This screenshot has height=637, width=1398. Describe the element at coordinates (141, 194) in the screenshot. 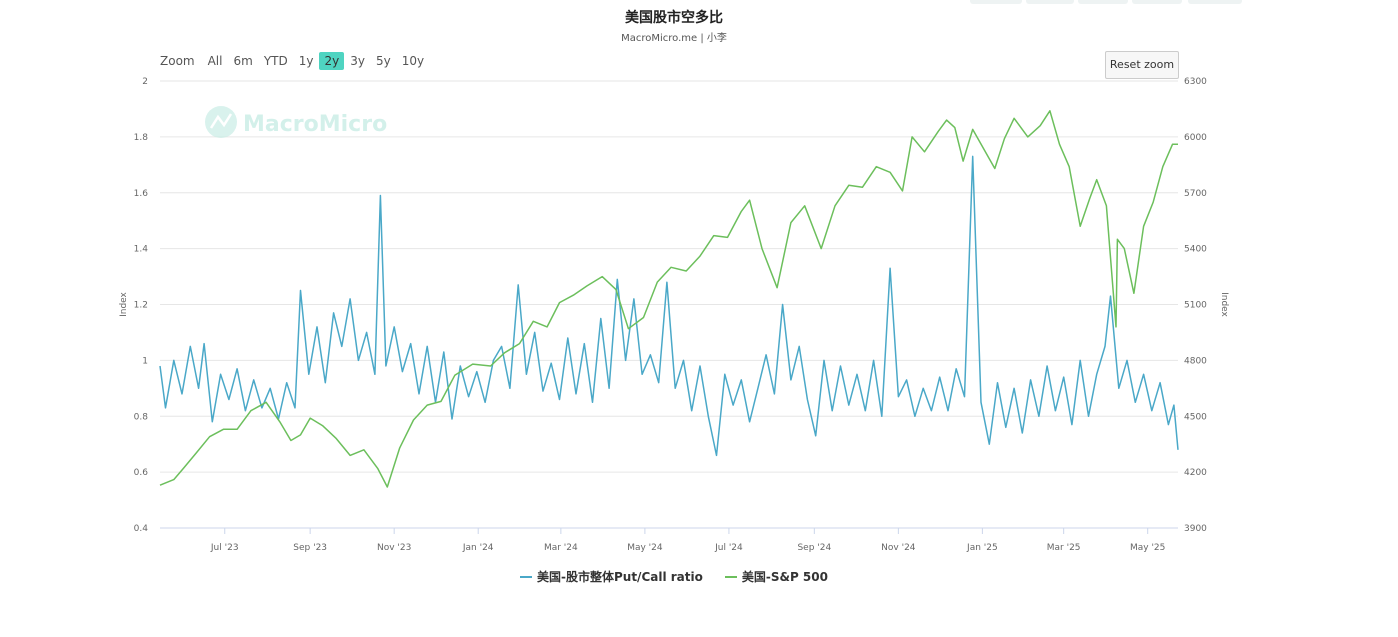

I see `y-left-tick-label: 1.6` at that location.